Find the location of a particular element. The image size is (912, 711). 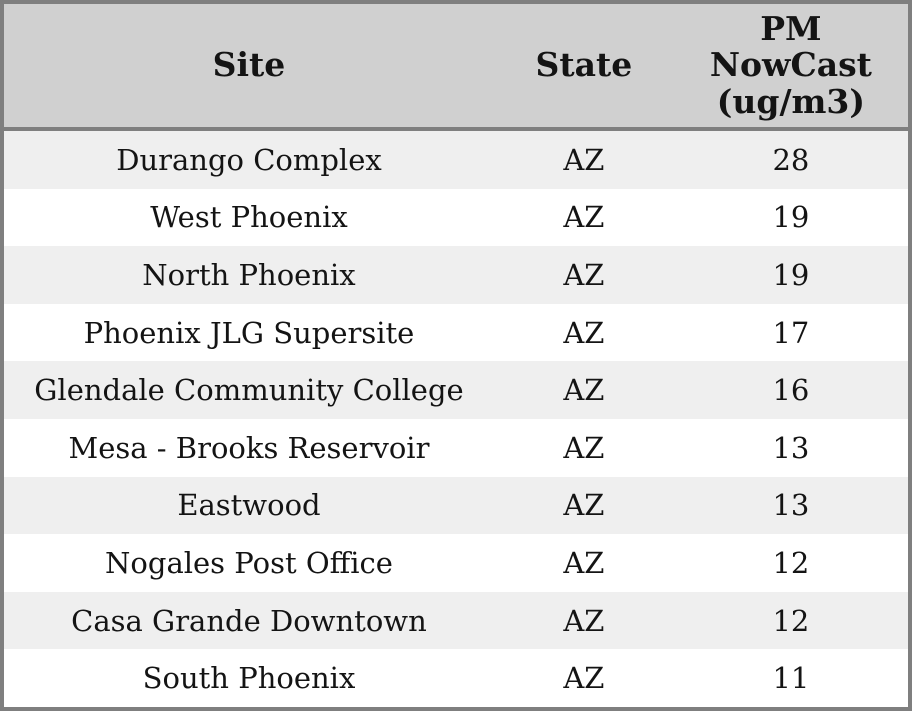

table-row: Glendale Community College AZ 16 is located at coordinates (456, 390).